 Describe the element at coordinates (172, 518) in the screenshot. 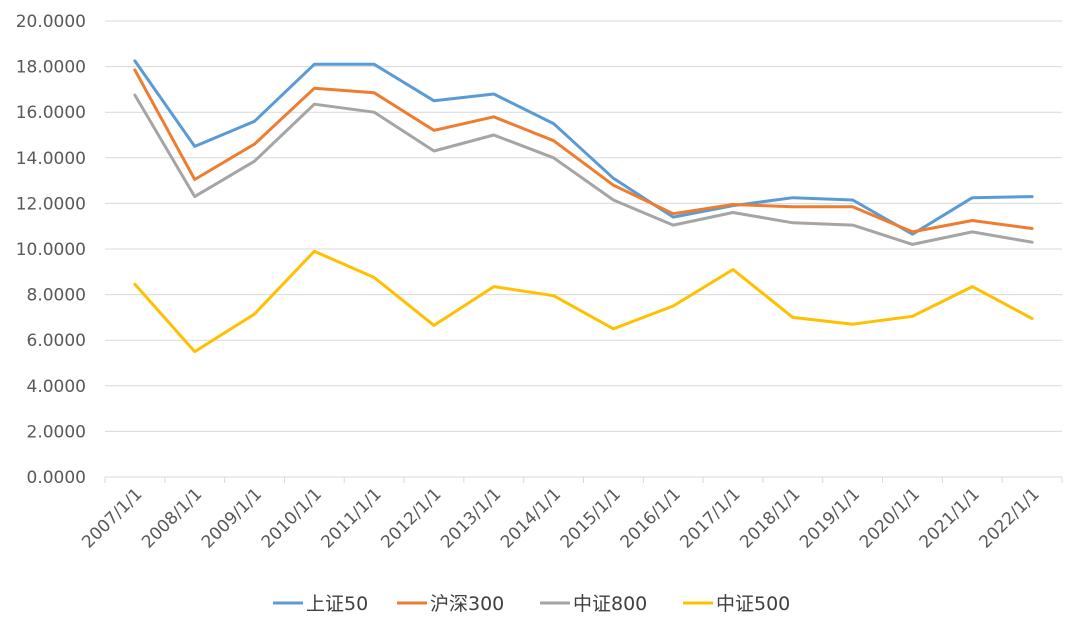

I see `x-tick-label: 2008/1/1` at that location.